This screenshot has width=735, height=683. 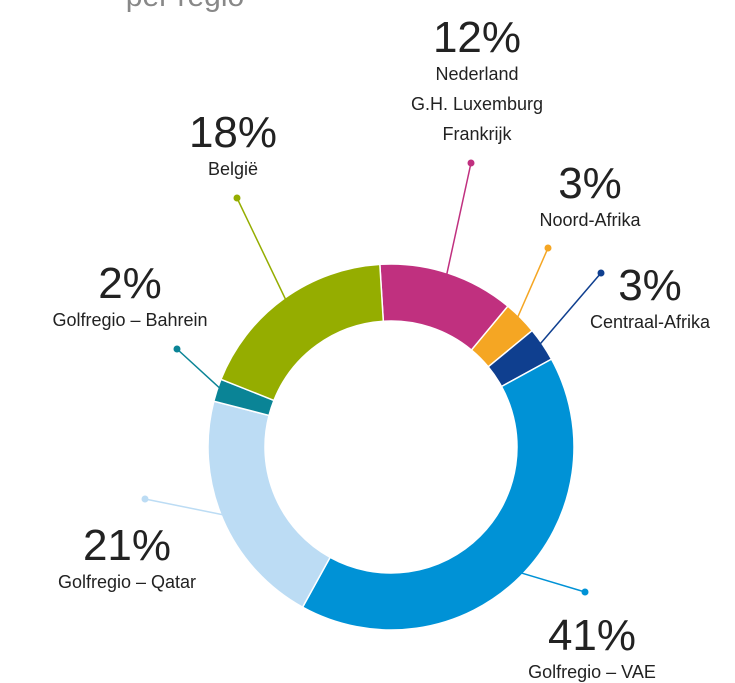 What do you see at coordinates (233, 132) in the screenshot?
I see `value-label: 18%` at bounding box center [233, 132].